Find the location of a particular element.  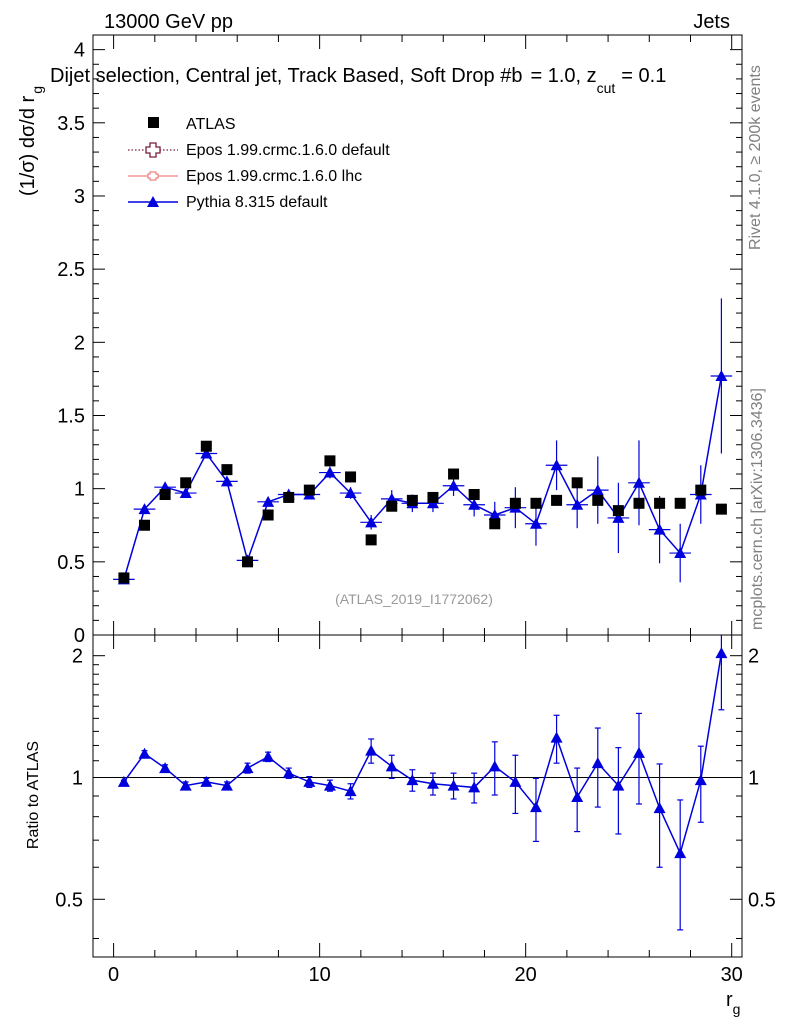

main-y-tick-label: 0 is located at coordinates (79, 636).